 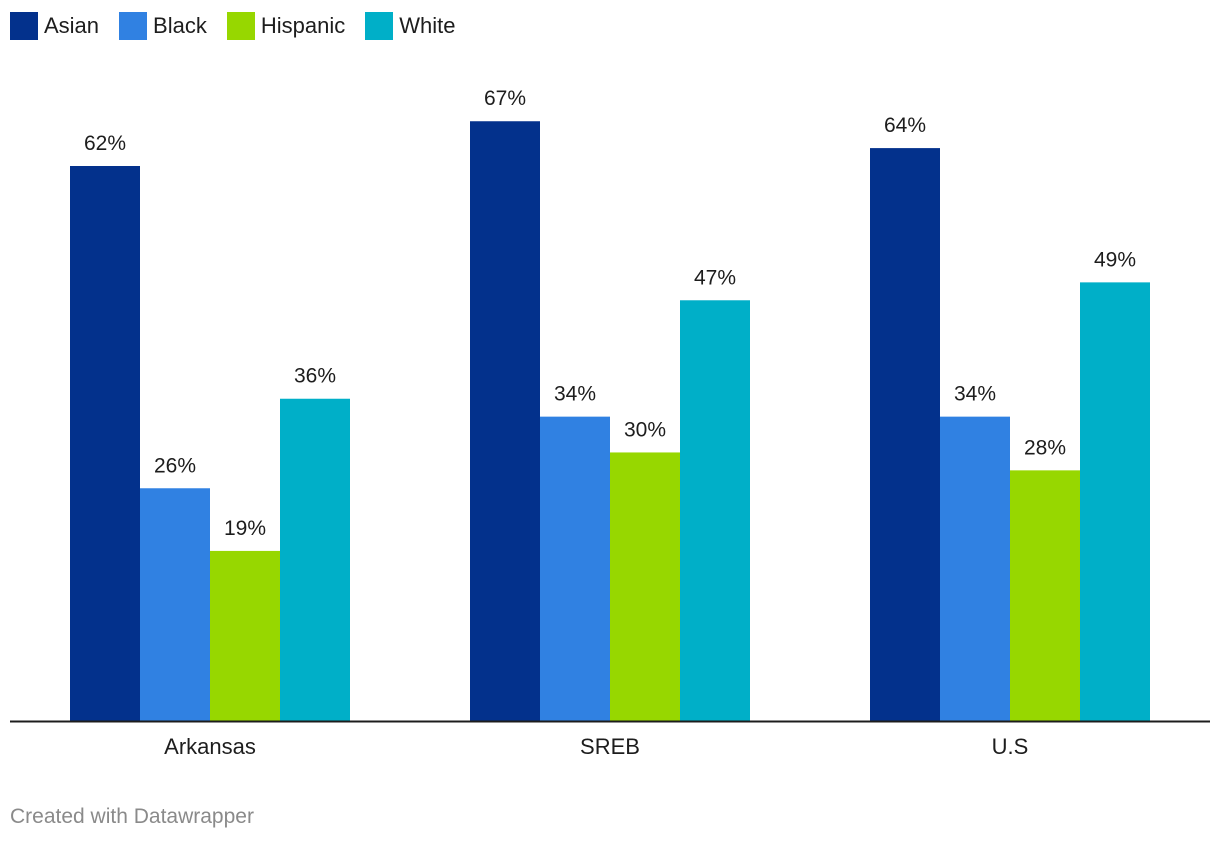 What do you see at coordinates (1010, 746) in the screenshot?
I see `category-label-u-s: U.S` at bounding box center [1010, 746].